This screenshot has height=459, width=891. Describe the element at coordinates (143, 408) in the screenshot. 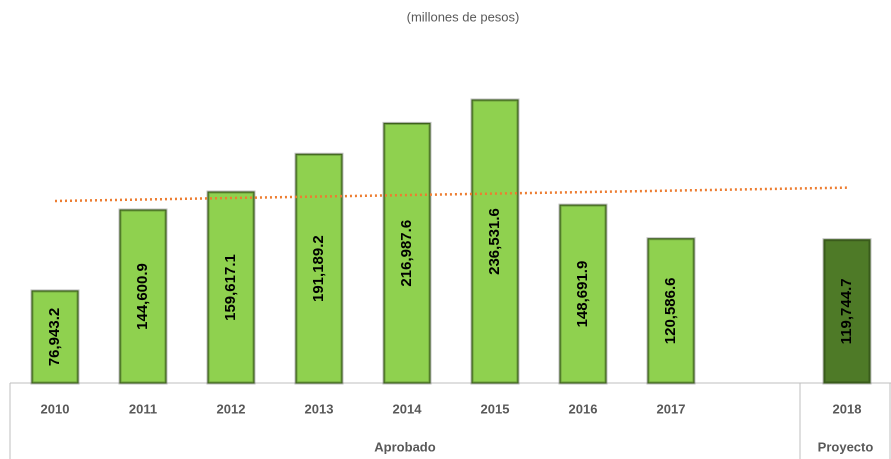

I see `x-tick-label: 2011` at that location.